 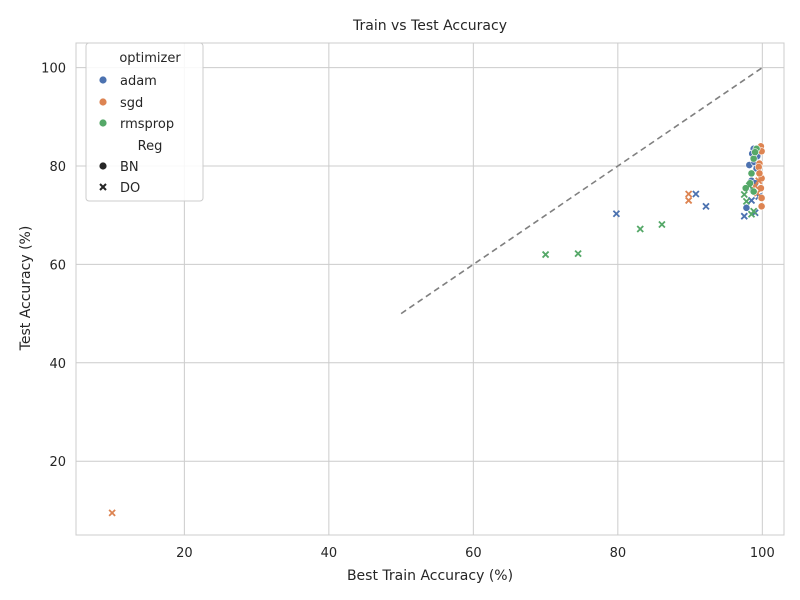 I want to click on legend-marker-sgd, so click(x=103, y=102).